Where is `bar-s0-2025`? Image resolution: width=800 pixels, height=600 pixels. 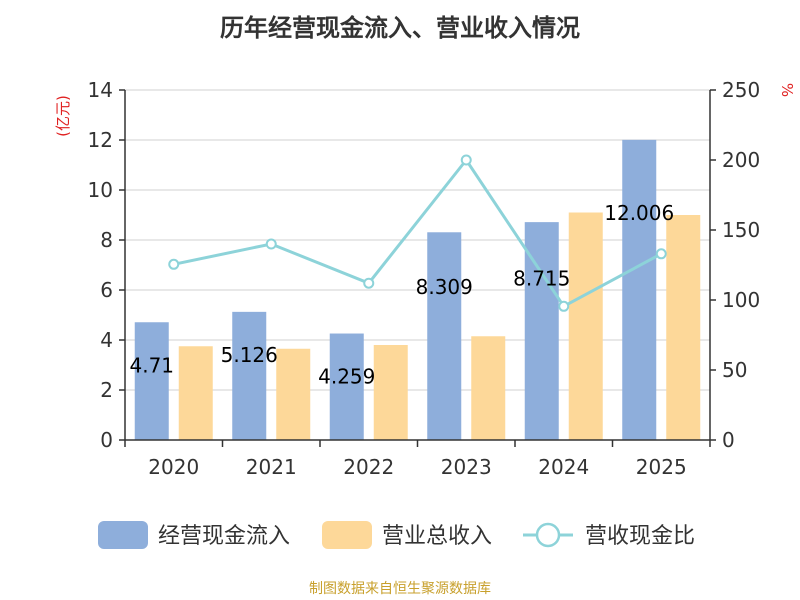 bar-s0-2025 is located at coordinates (639, 289).